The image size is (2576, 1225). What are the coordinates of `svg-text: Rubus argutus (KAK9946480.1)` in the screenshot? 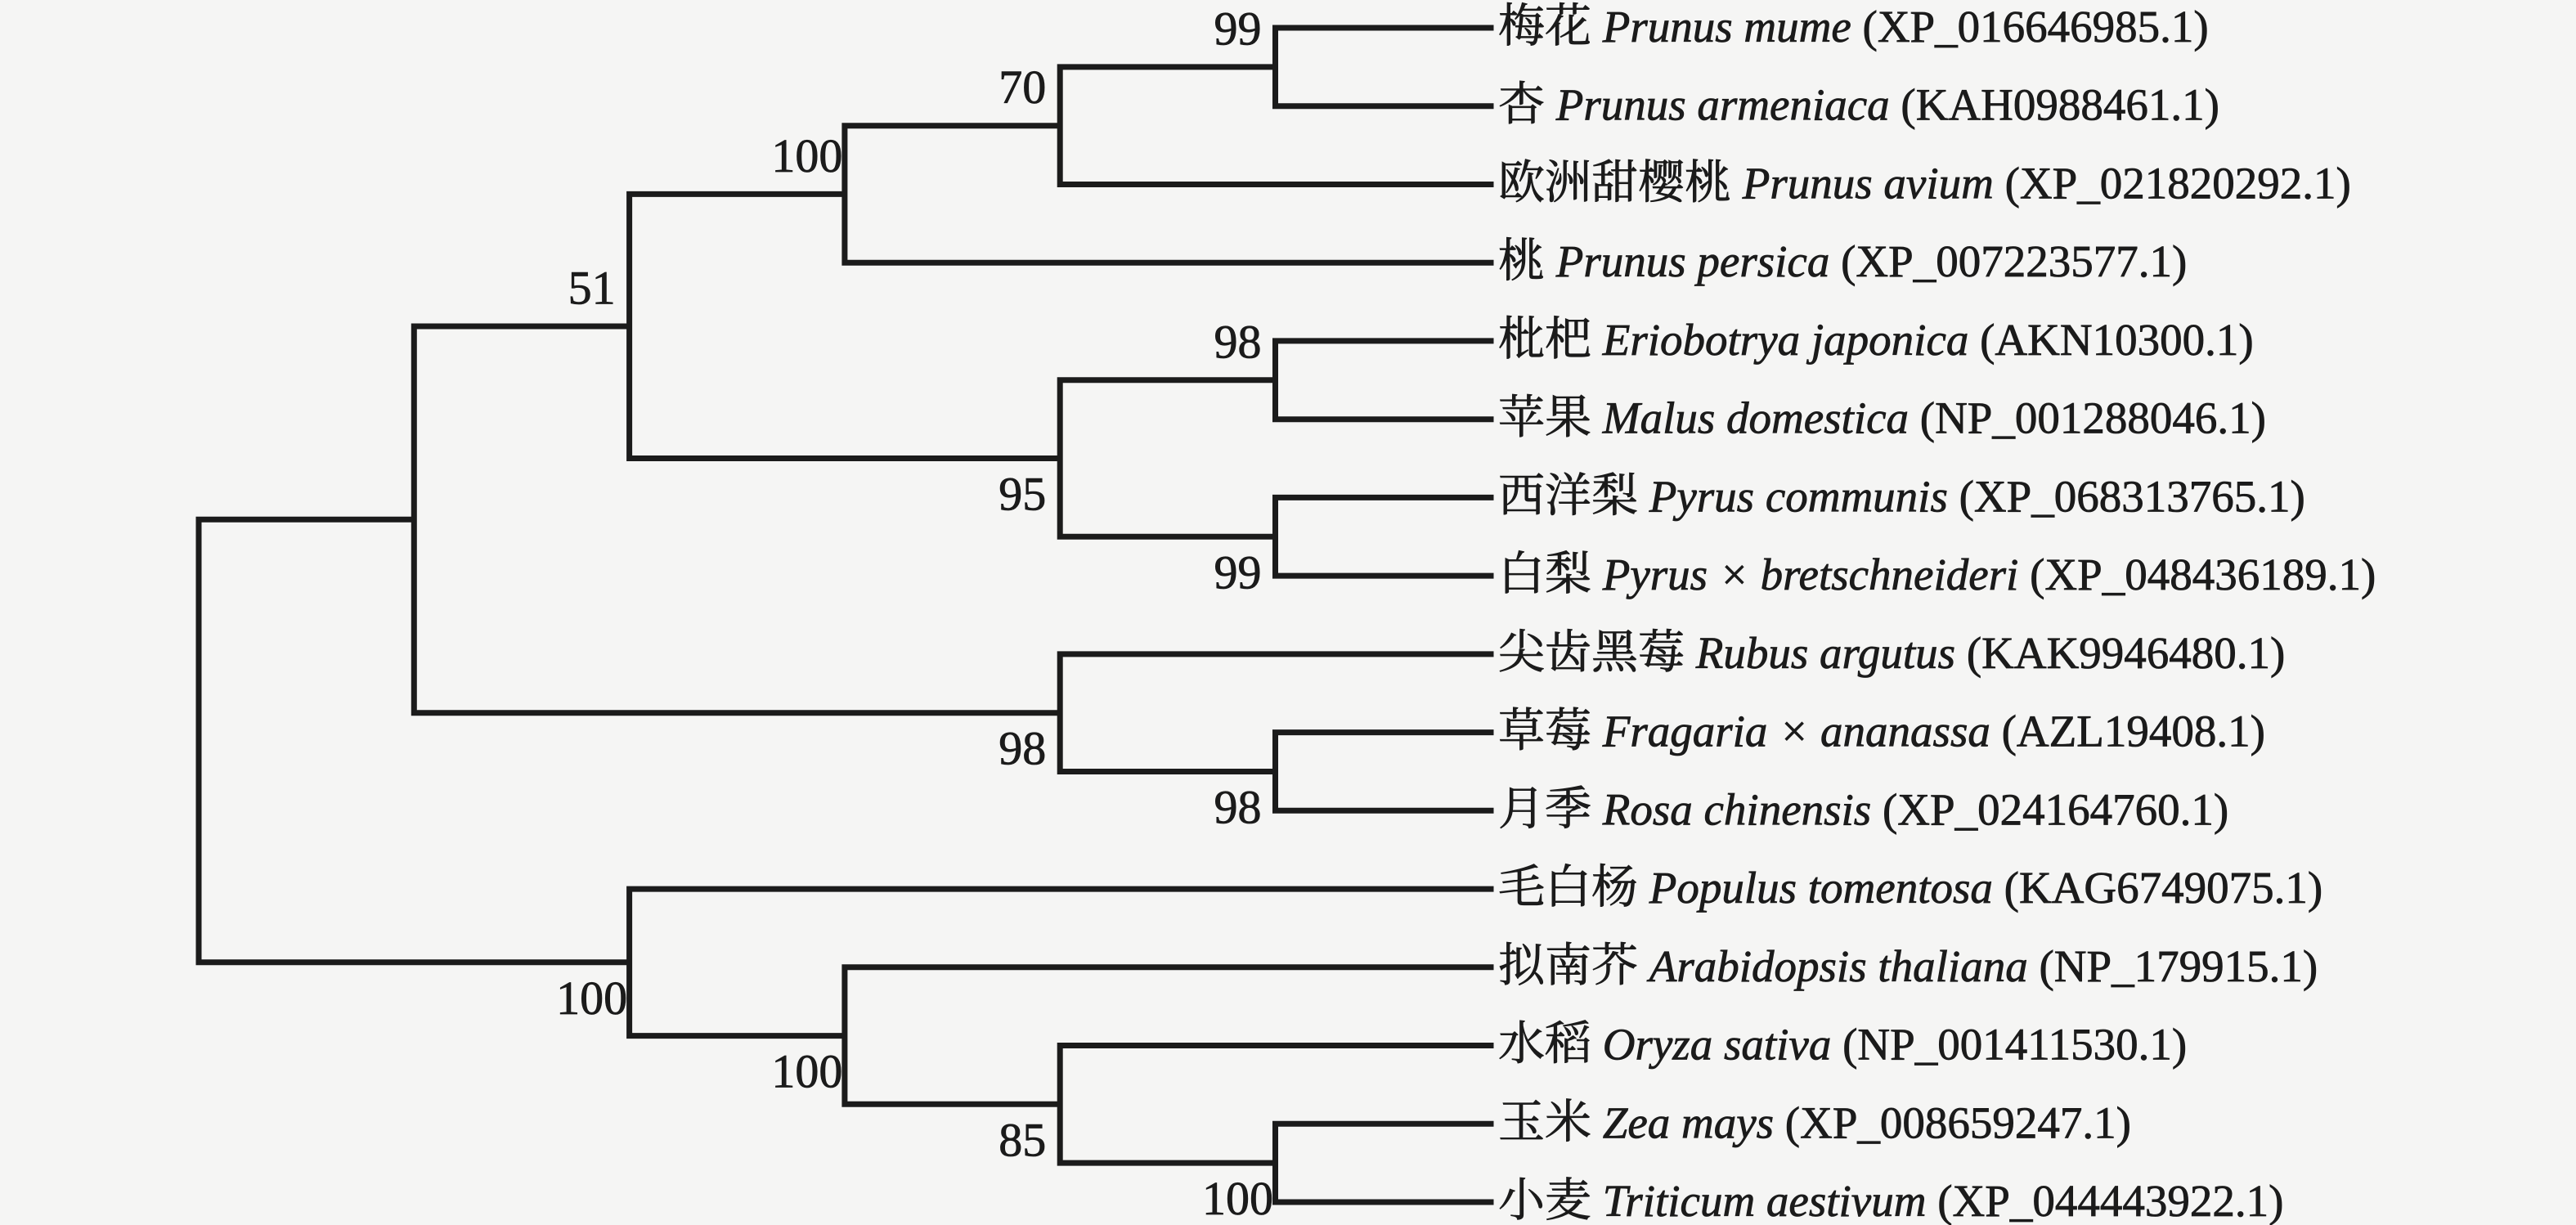 It's located at (1985, 653).